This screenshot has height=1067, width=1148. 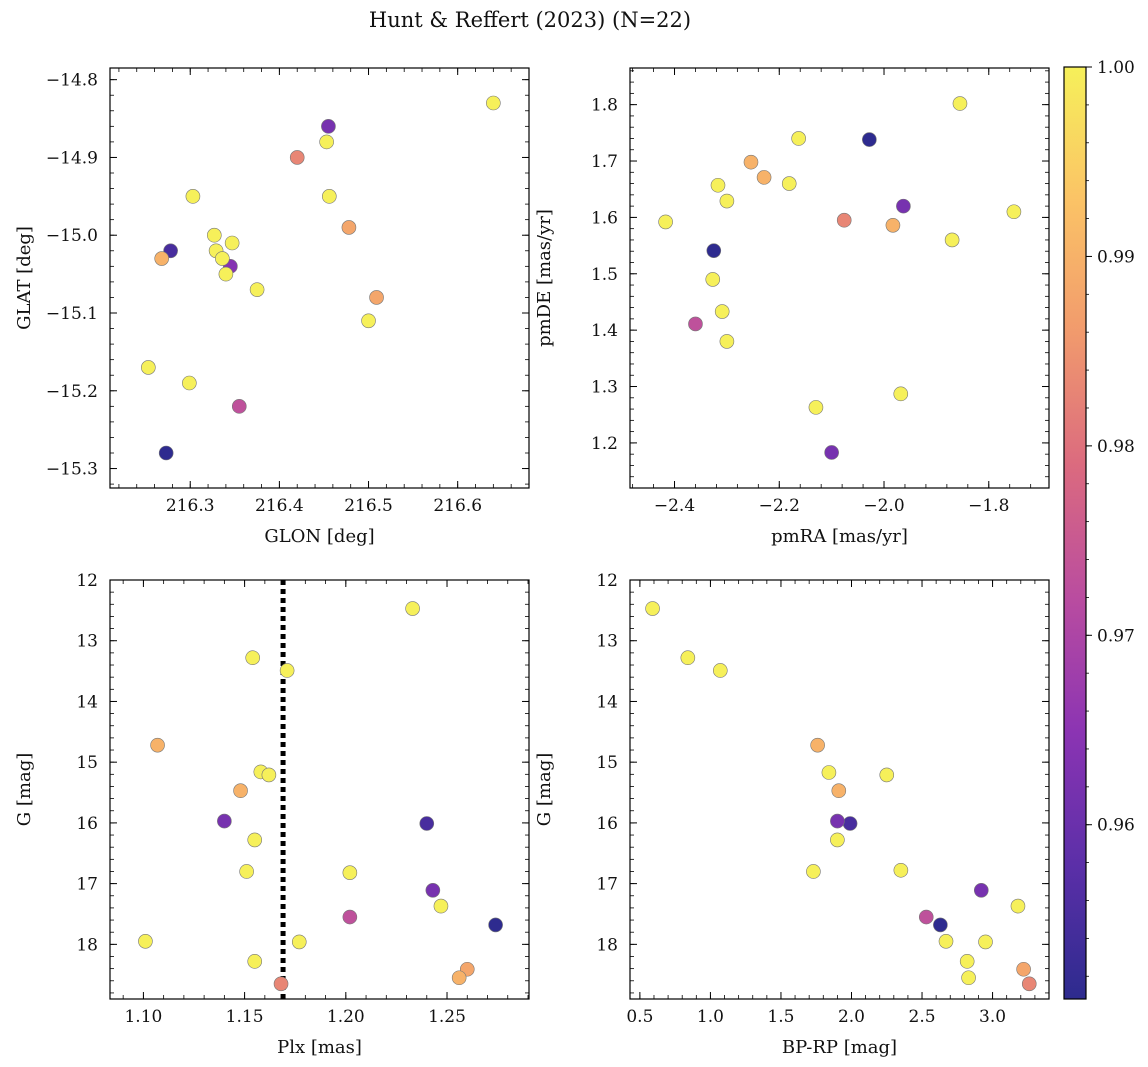 I want to click on x-tick-label: 2.0, so click(x=851, y=1017).